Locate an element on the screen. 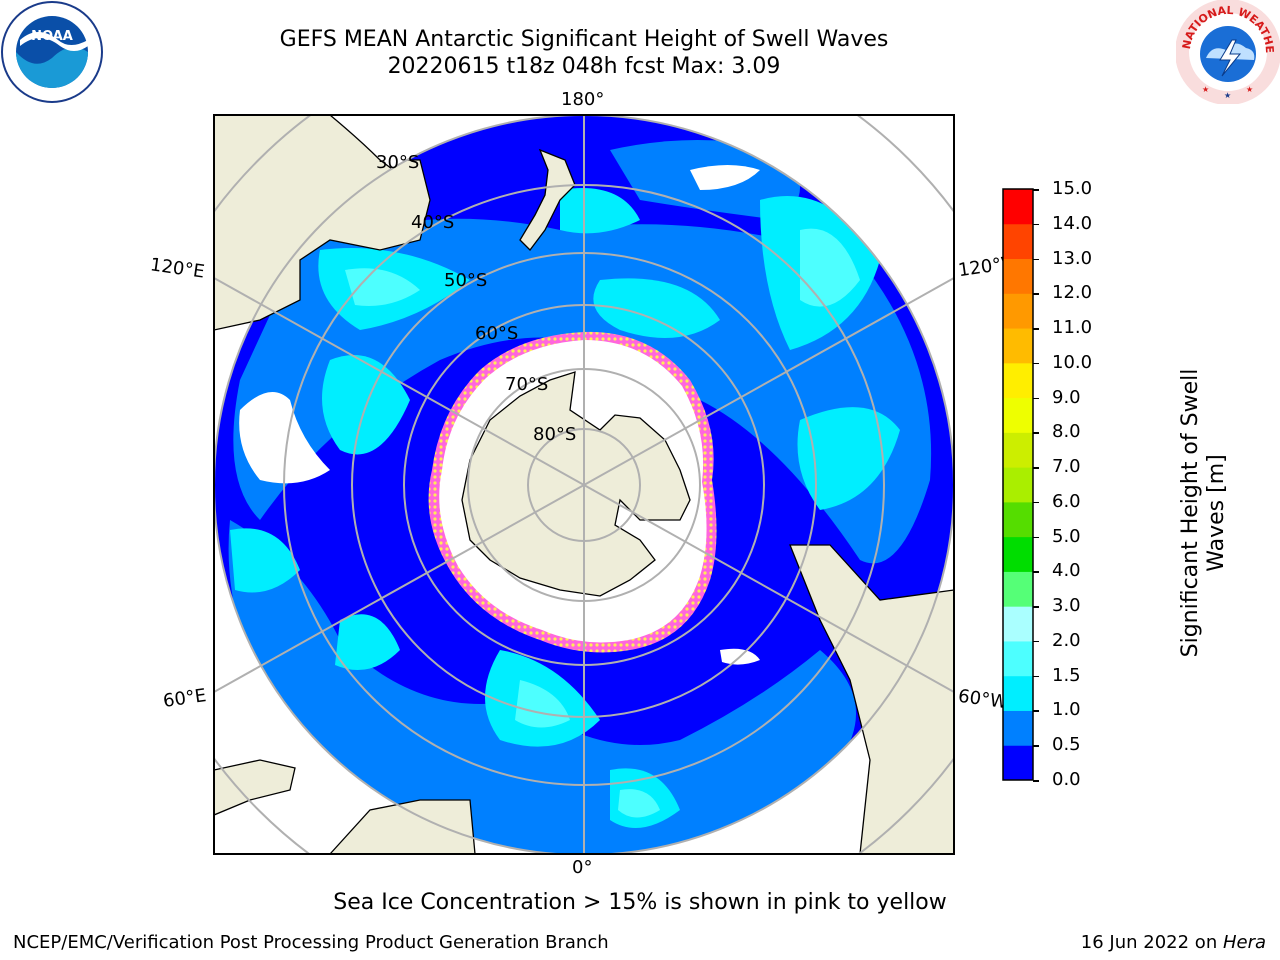 Image resolution: width=1280 pixels, height=960 pixels. map-subtitle: 20220615 t18z 048h fcst Max: 3.09 is located at coordinates (584, 66).